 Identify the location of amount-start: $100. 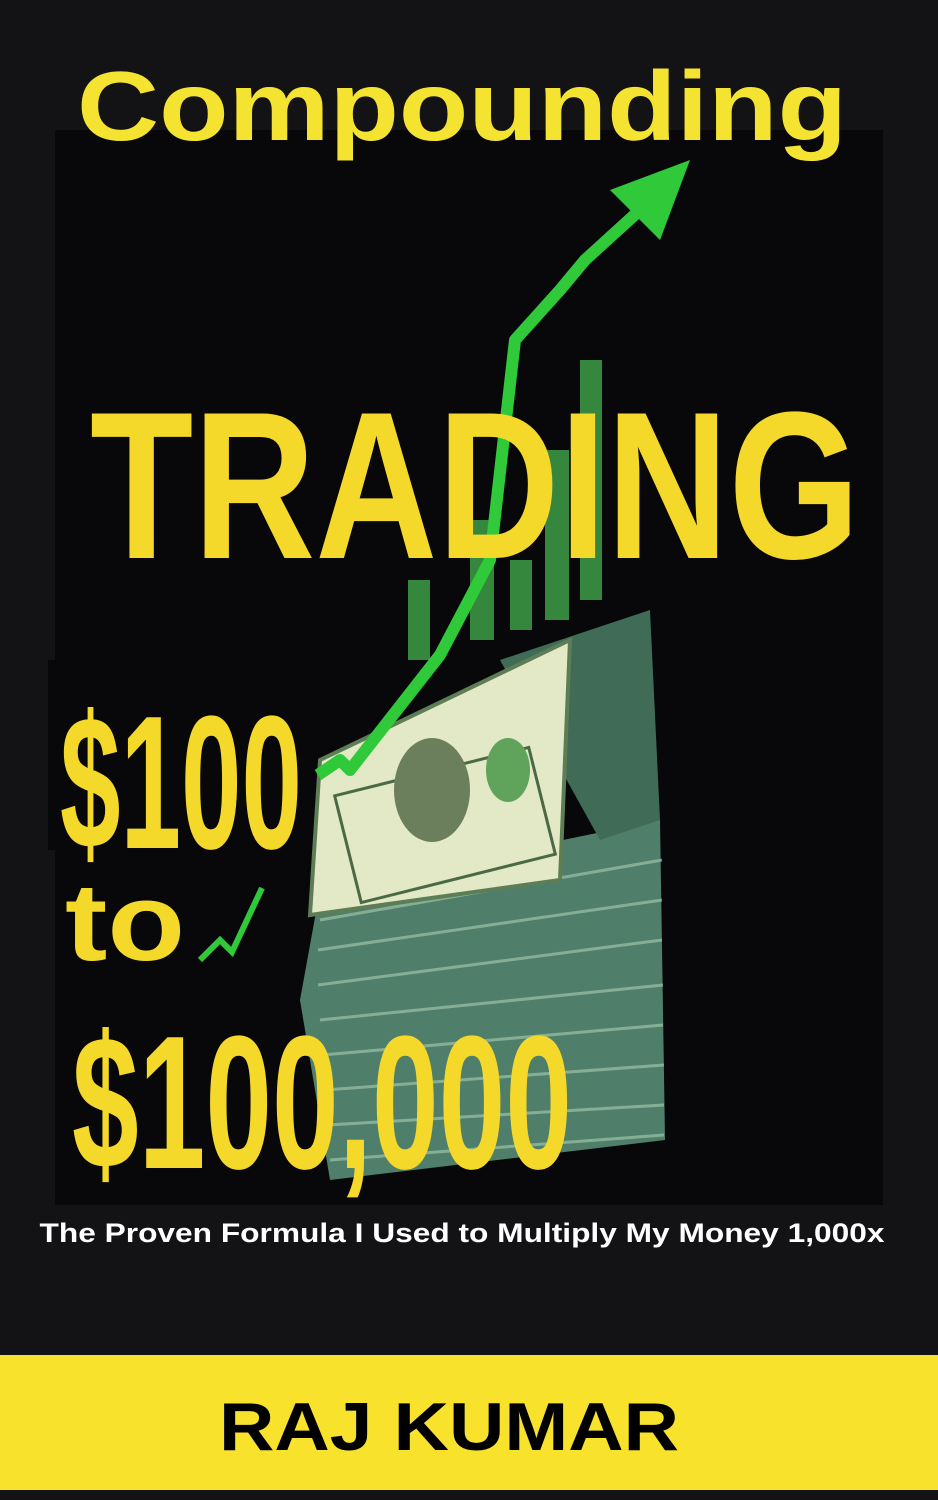
(181, 783).